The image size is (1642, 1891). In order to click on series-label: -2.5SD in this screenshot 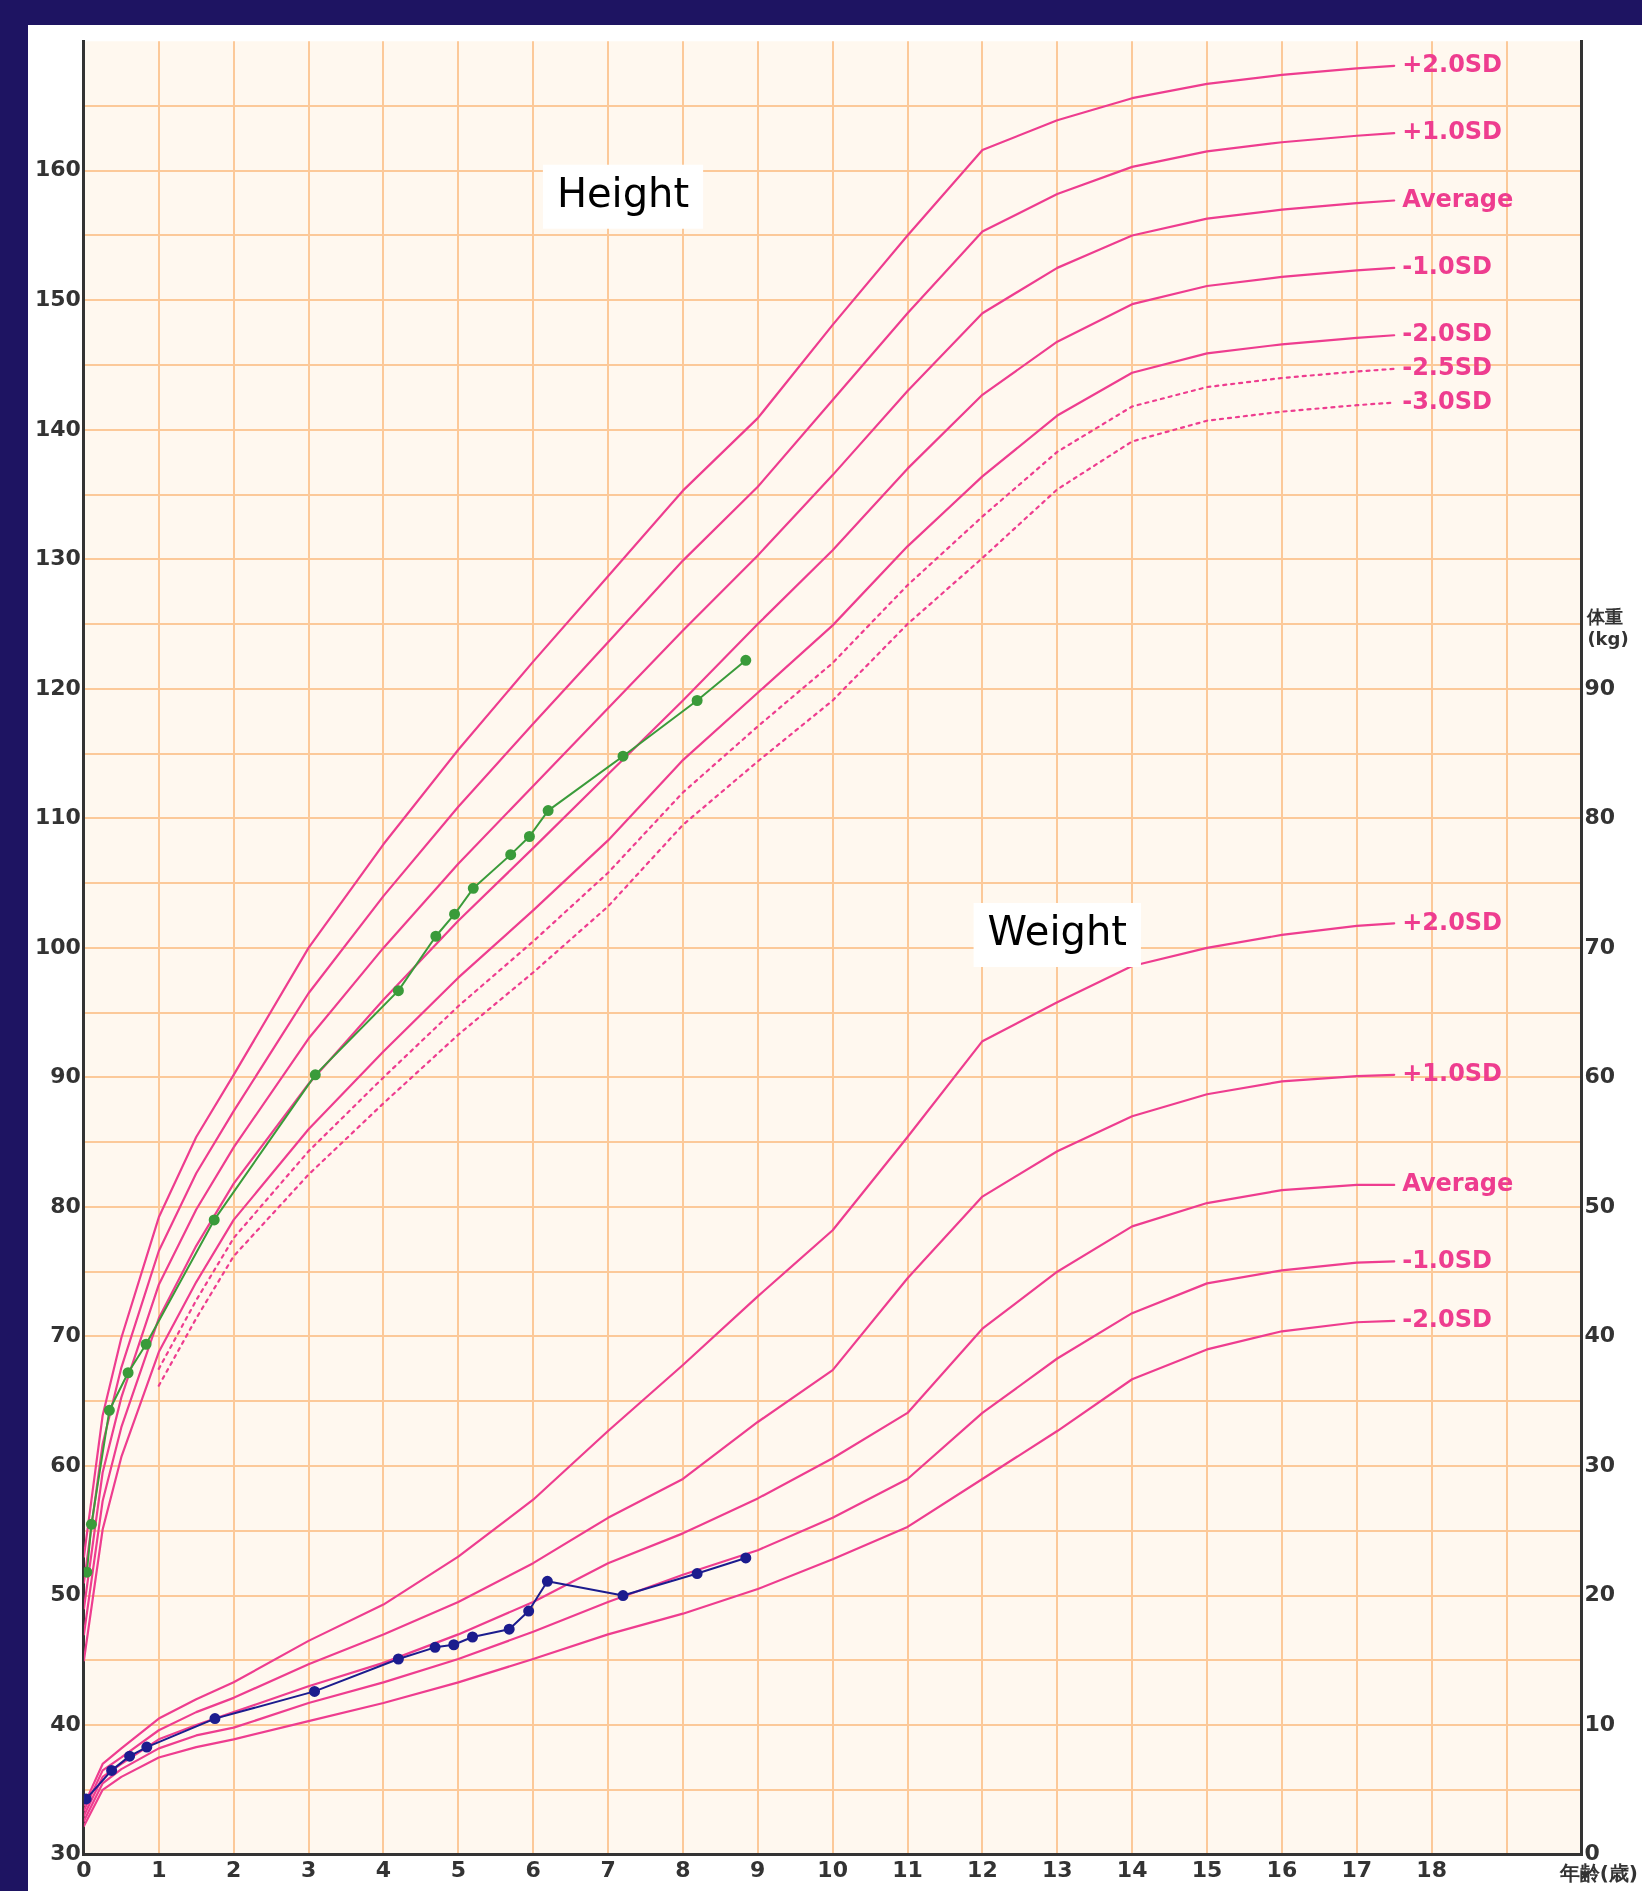, I will do `click(1447, 367)`.